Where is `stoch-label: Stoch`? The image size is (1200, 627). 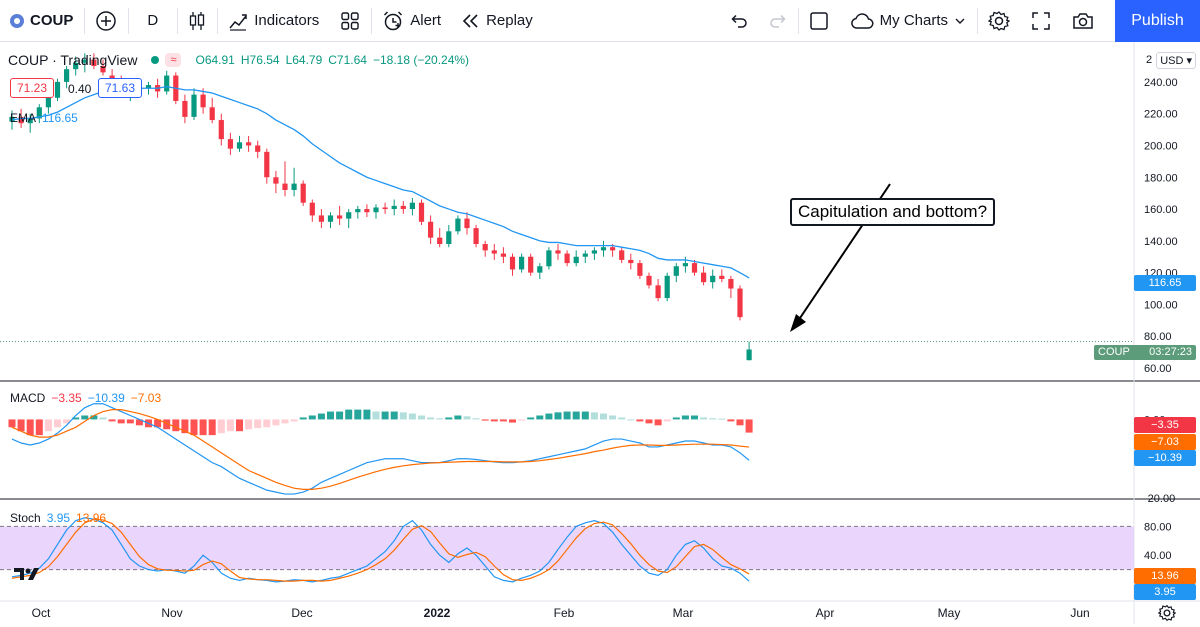 stoch-label: Stoch is located at coordinates (25, 518).